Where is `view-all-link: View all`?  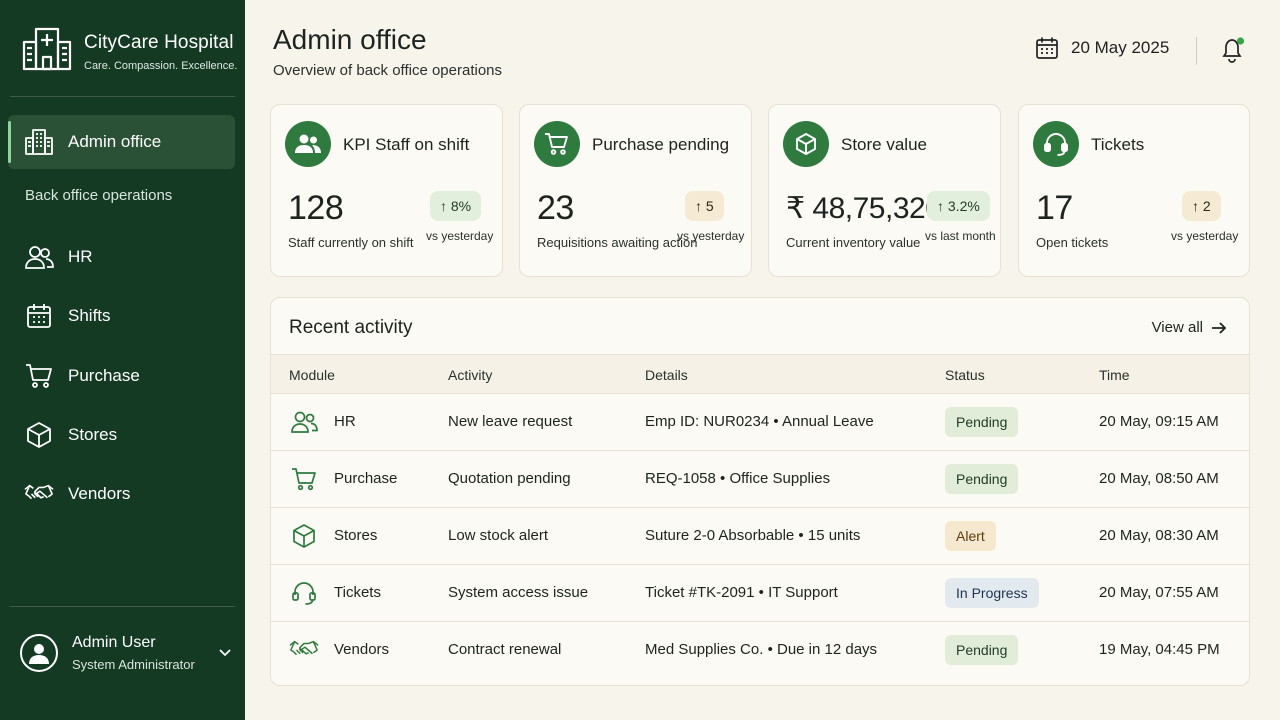 view-all-link: View all is located at coordinates (1189, 327).